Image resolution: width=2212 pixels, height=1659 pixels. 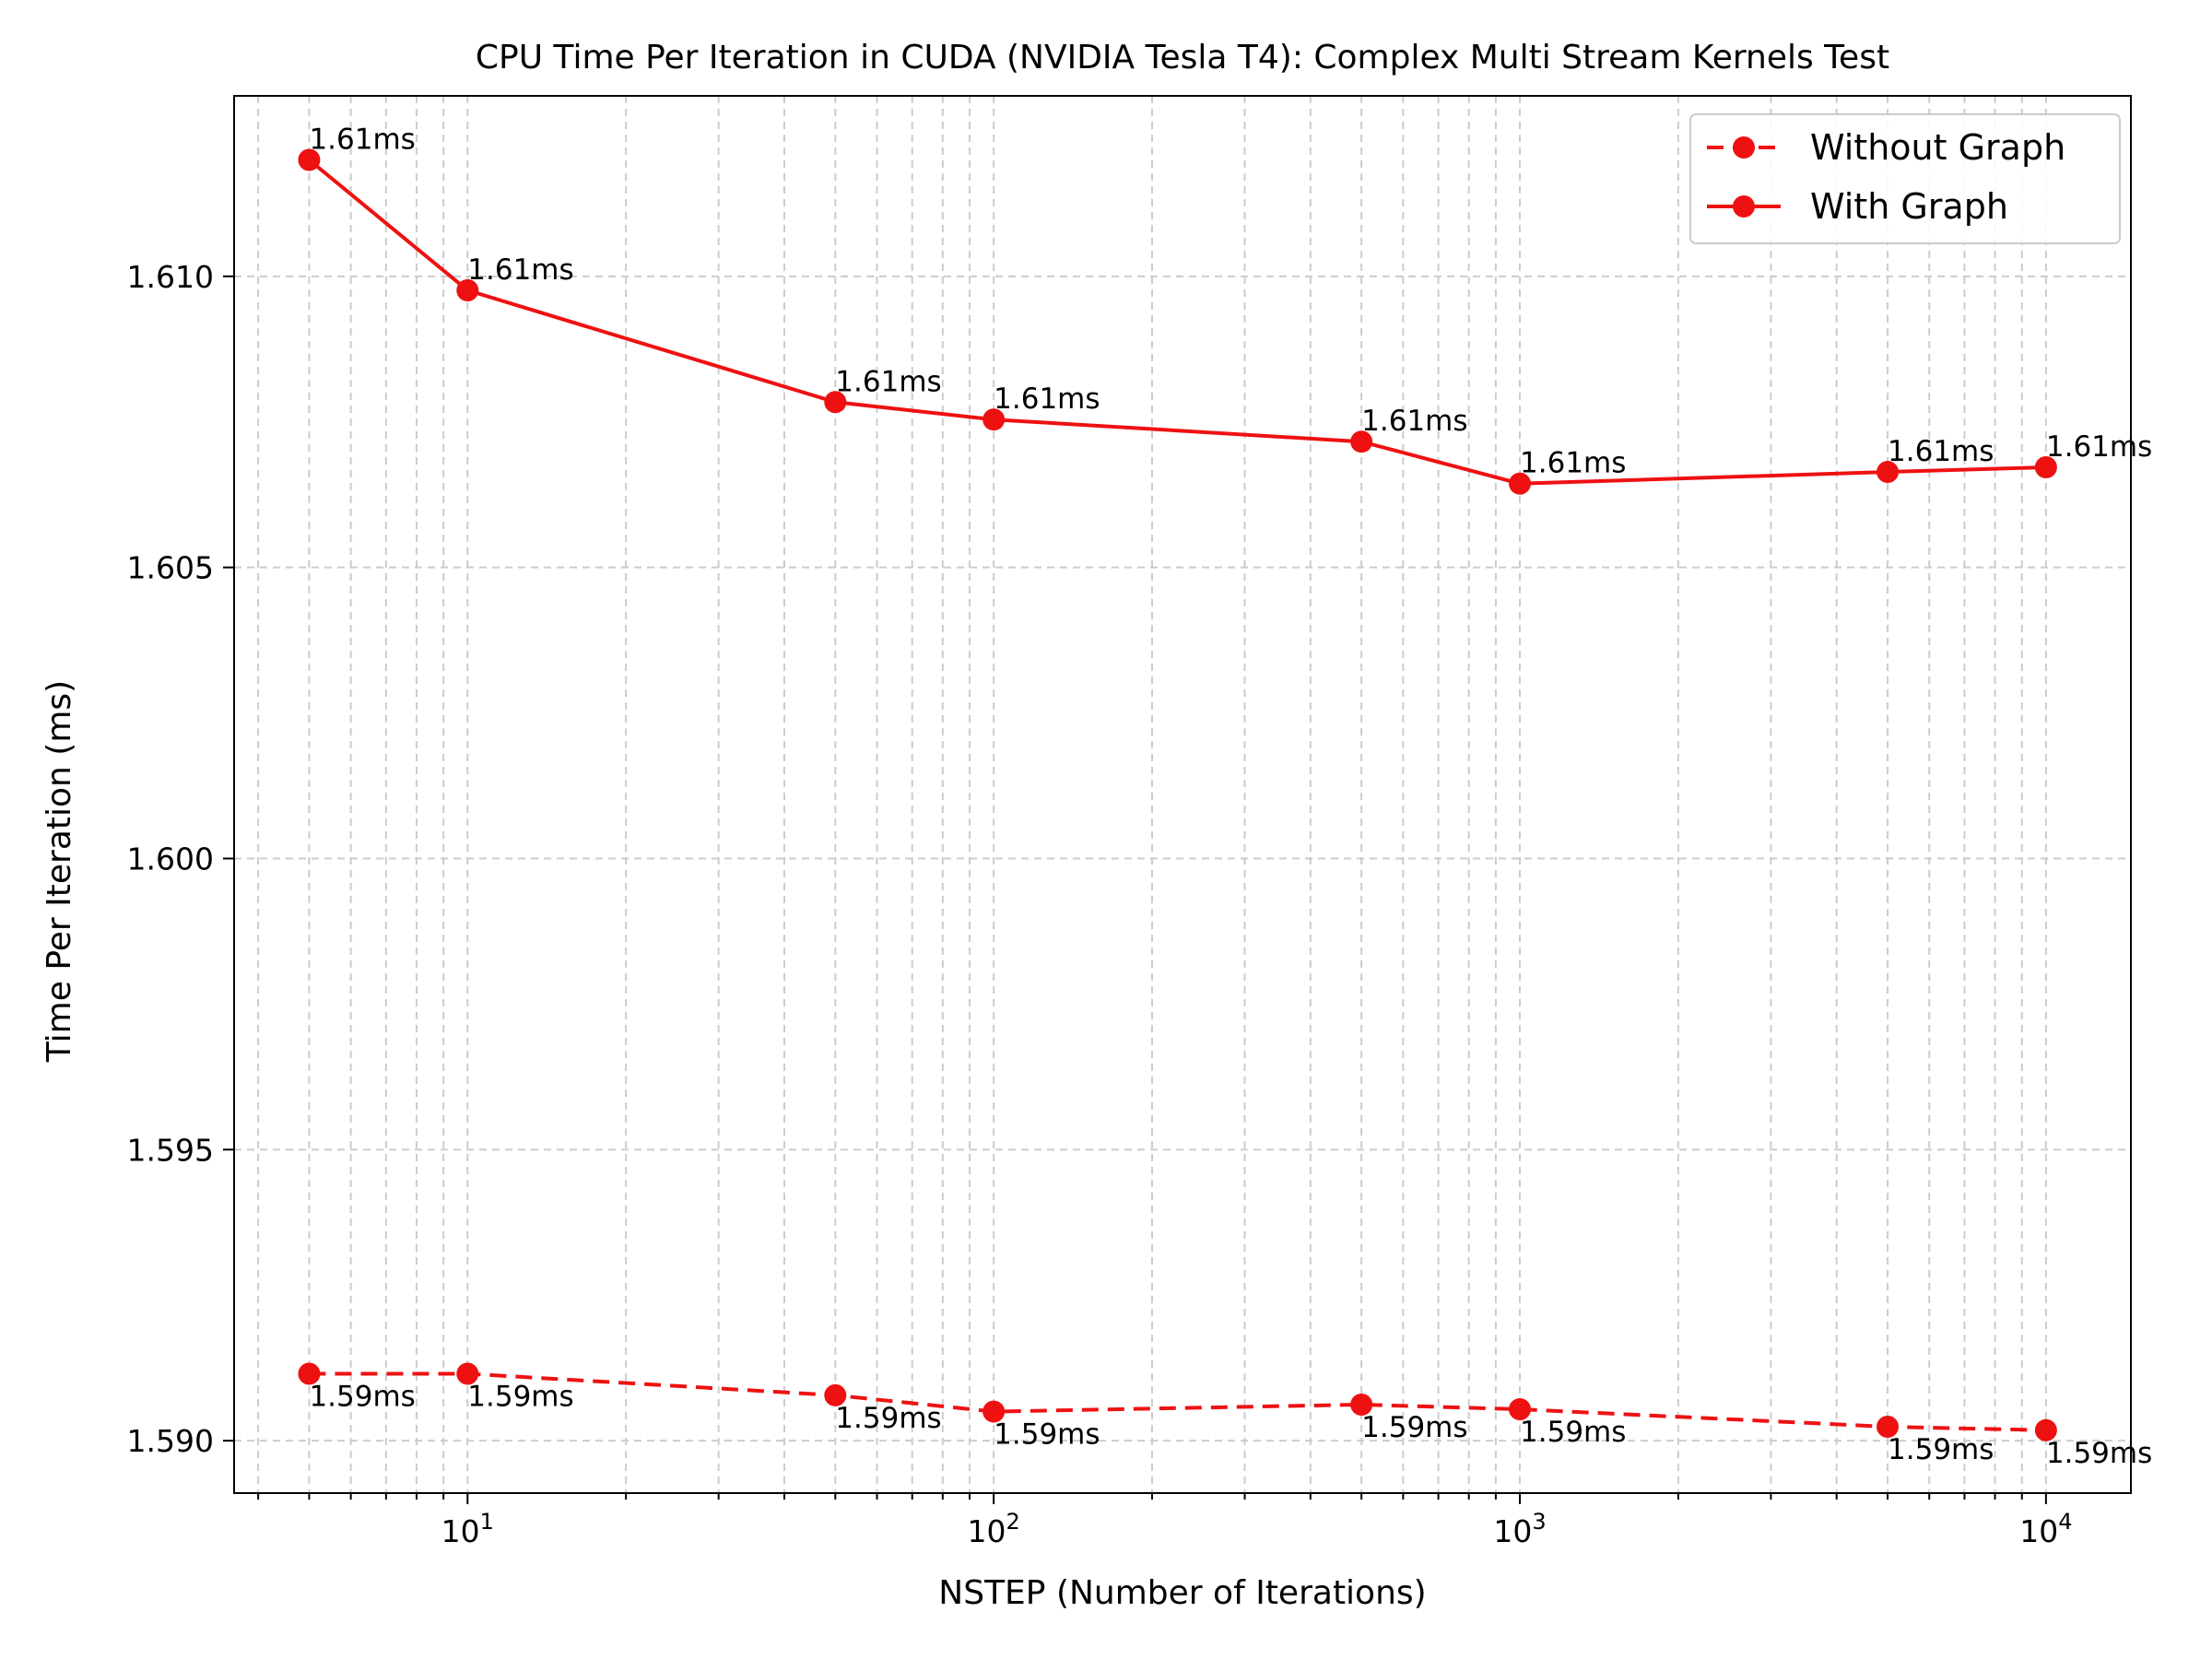 What do you see at coordinates (2065, 1522) in the screenshot?
I see `x-tick-exponent: 4` at bounding box center [2065, 1522].